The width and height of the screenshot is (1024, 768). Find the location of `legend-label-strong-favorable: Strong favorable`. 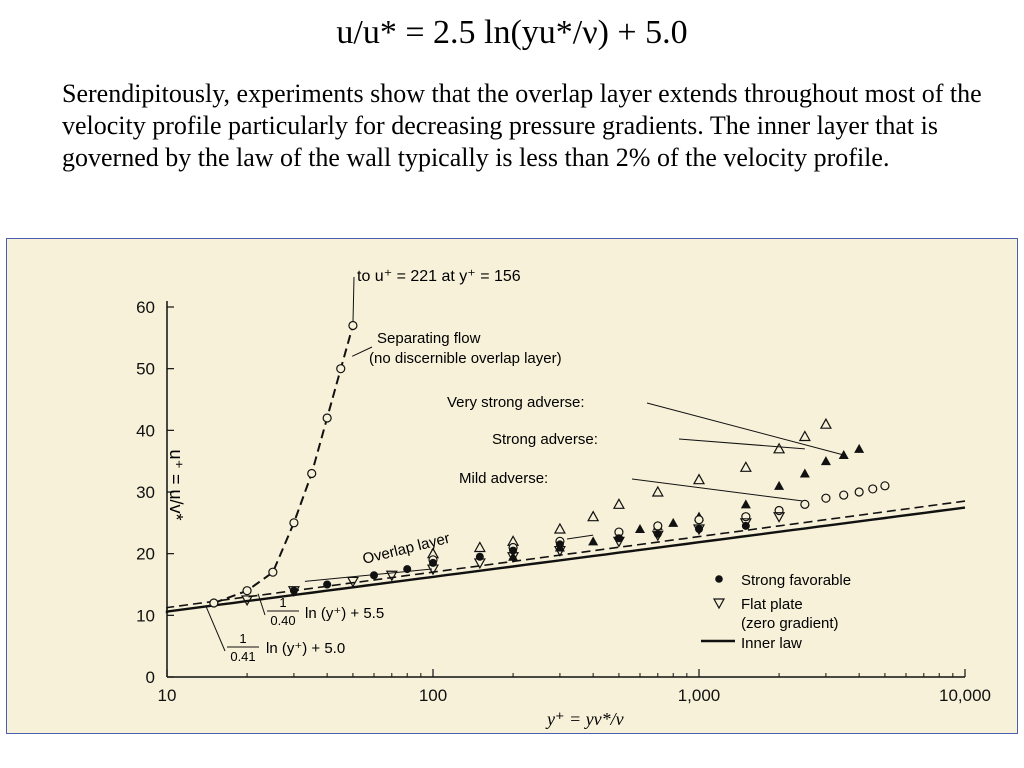

legend-label-strong-favorable: Strong favorable is located at coordinates (796, 580).